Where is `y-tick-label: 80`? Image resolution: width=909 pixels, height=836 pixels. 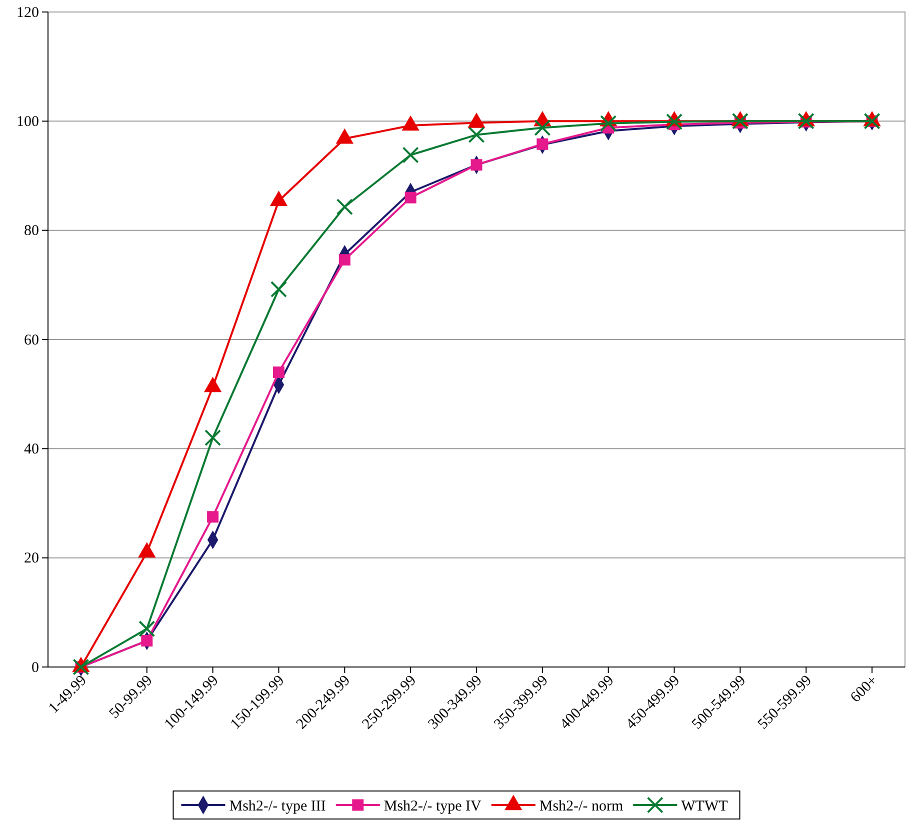
y-tick-label: 80 is located at coordinates (31, 231).